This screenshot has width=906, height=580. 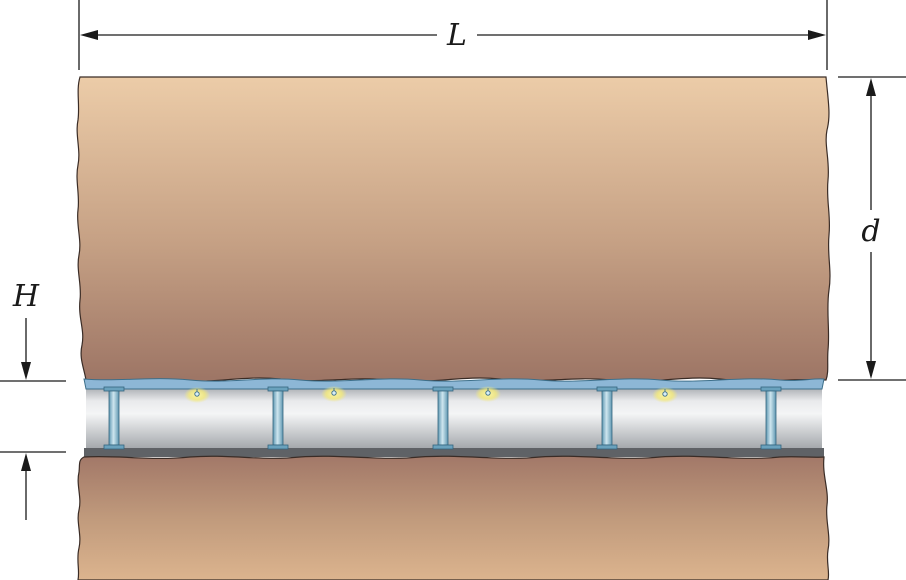 I want to click on length-dimension: L, so click(x=453, y=35).